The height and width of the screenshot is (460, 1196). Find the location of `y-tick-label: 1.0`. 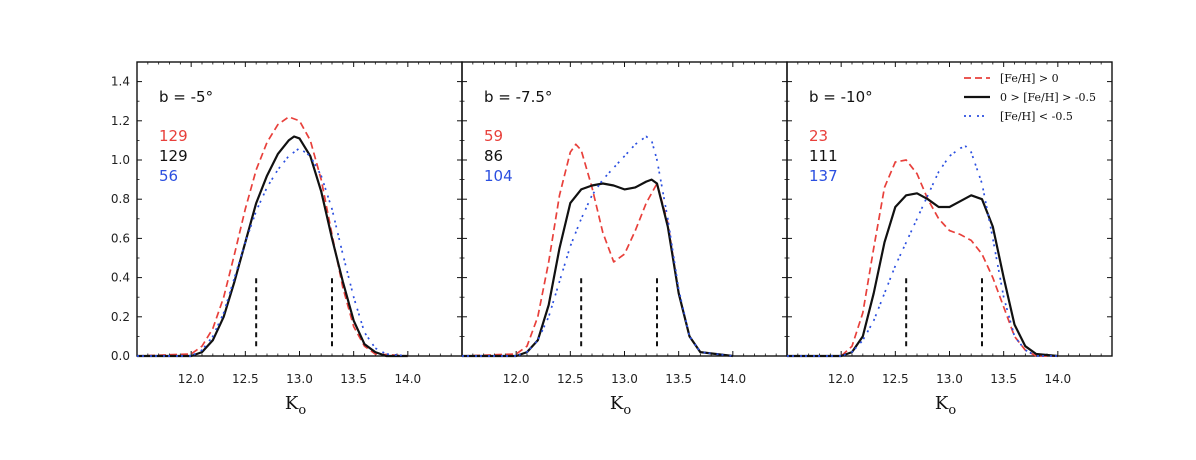

y-tick-label: 1.0 is located at coordinates (120, 160).